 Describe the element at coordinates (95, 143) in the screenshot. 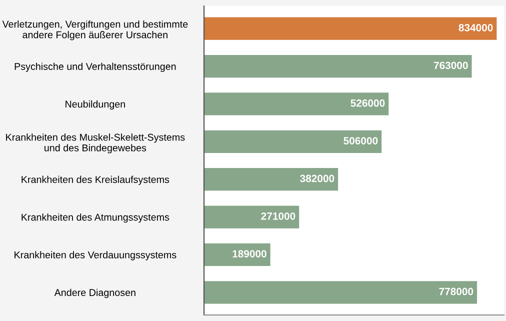

I see `y-tick-label: Krankheiten des Muskel-Skelett-Systems und des Bindegewebes` at that location.